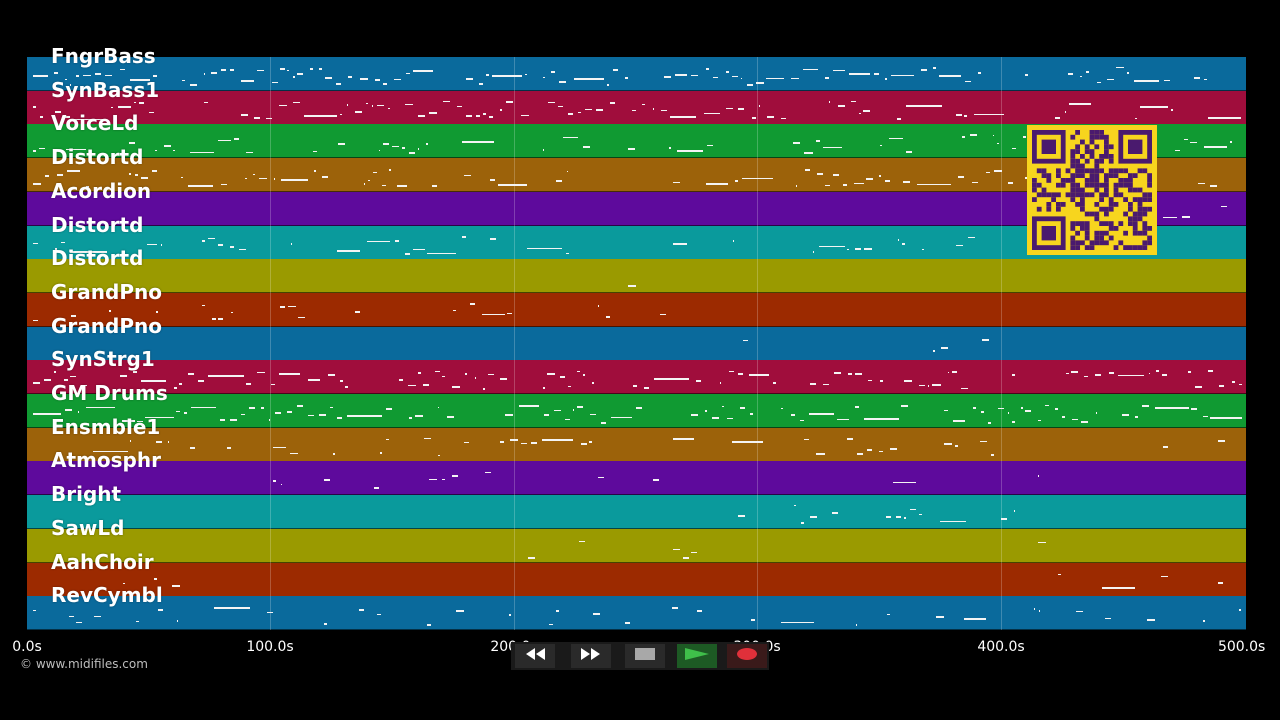  What do you see at coordinates (1001, 647) in the screenshot?
I see `time-tick: 400.0s` at bounding box center [1001, 647].